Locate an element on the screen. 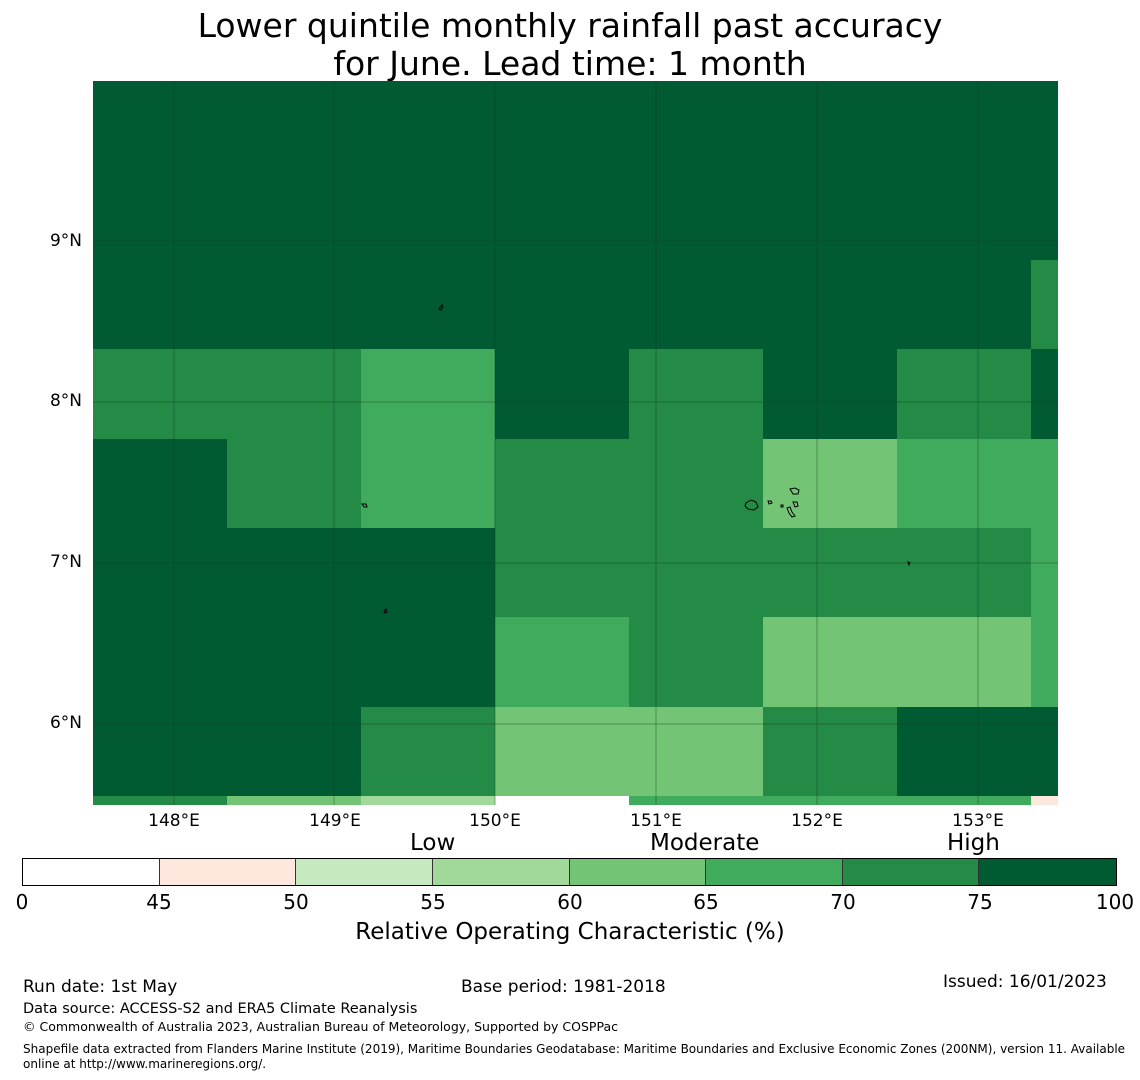 The image size is (1140, 1080). lat-label-7n: 7°N is located at coordinates (65, 562).